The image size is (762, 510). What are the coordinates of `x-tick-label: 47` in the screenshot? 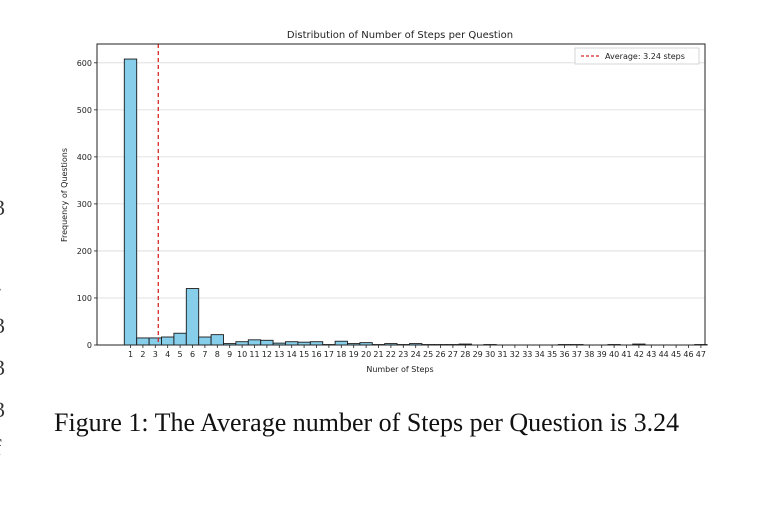 It's located at (701, 354).